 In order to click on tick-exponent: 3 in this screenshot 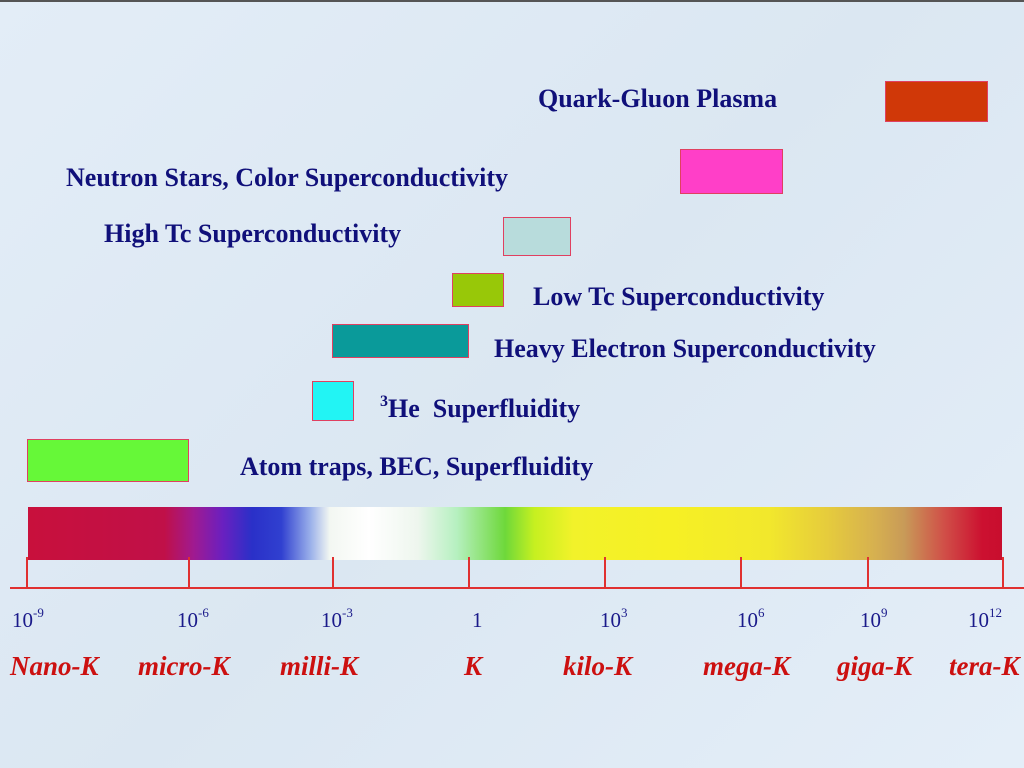, I will do `click(624, 612)`.